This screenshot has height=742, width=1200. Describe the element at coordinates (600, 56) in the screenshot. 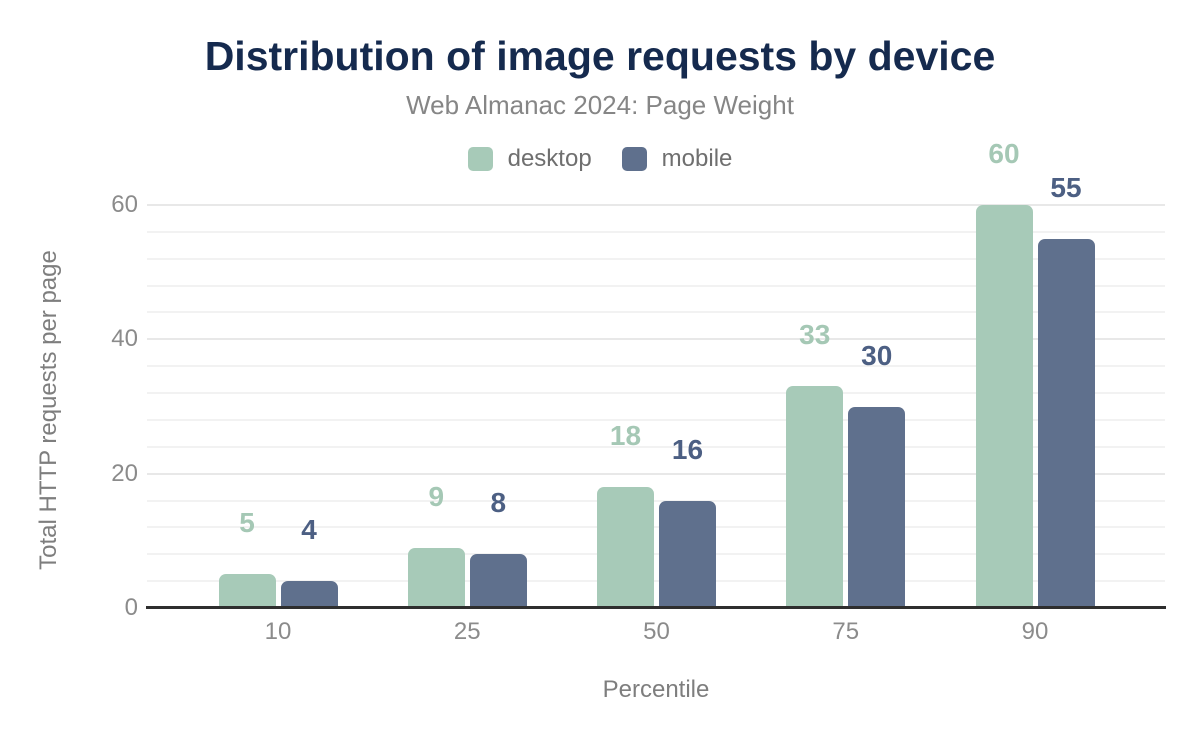

I see `chart-title: Distribution of image requests by device` at that location.